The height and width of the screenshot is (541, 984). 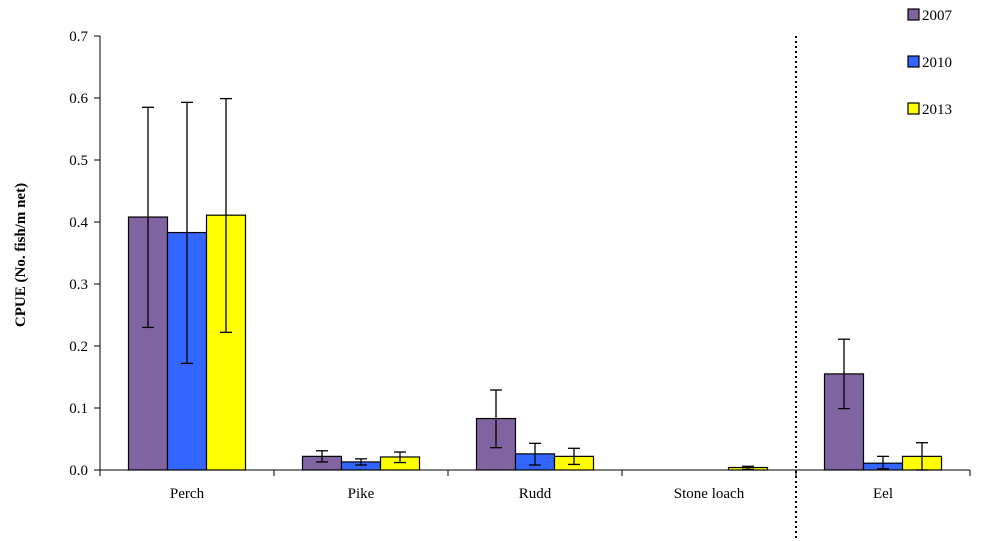 What do you see at coordinates (187, 494) in the screenshot?
I see `category-label: Perch` at bounding box center [187, 494].